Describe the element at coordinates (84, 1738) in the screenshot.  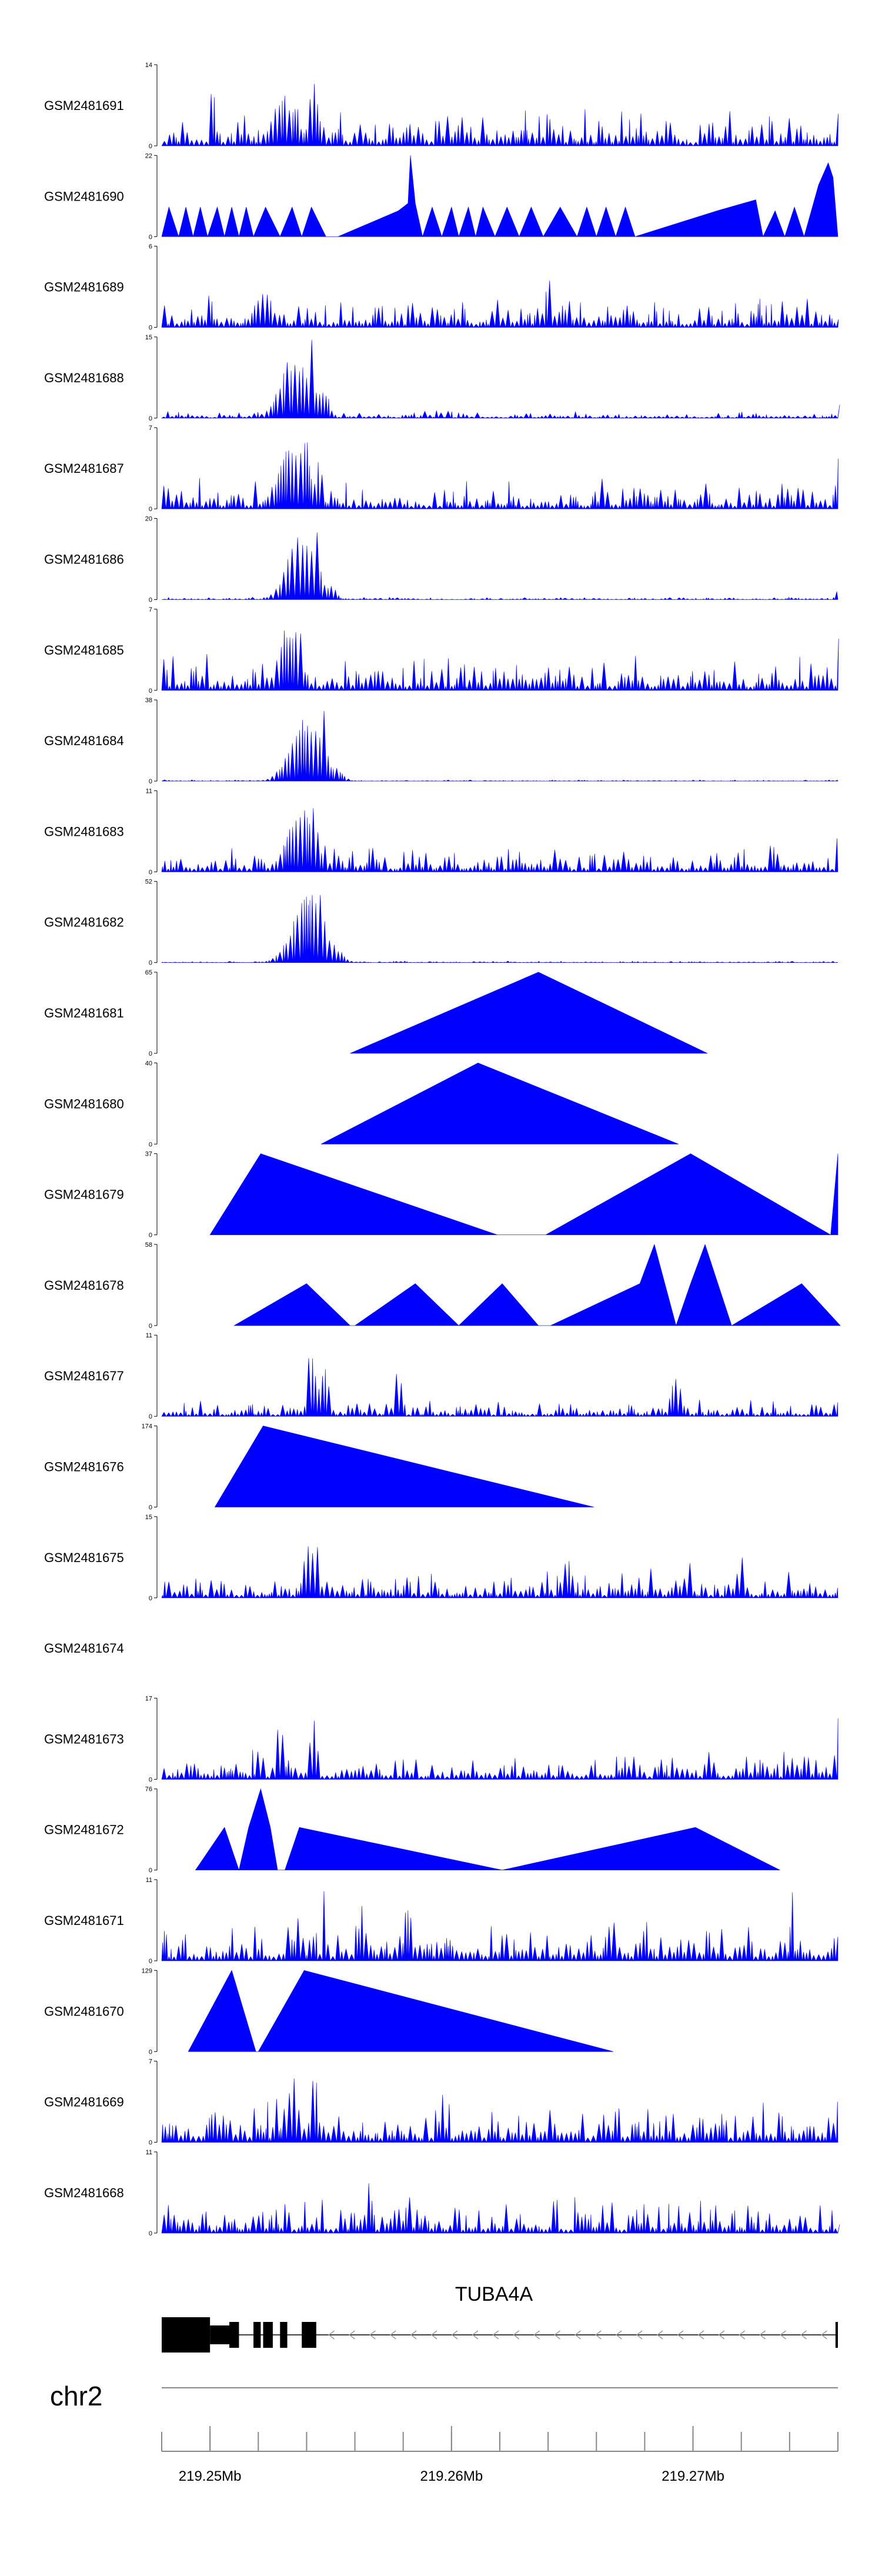
I see `track-label: GSM2481673` at that location.